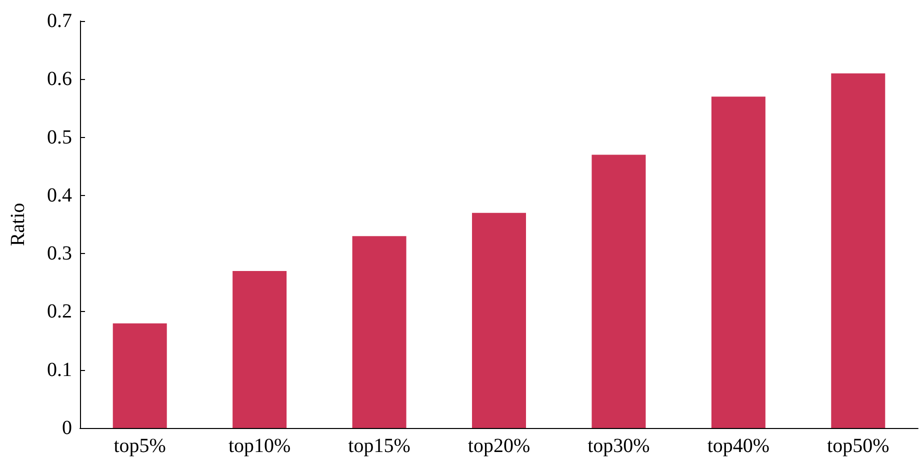 Image resolution: width=924 pixels, height=462 pixels. Describe the element at coordinates (59, 369) in the screenshot. I see `y-tick-label: 0.1` at that location.